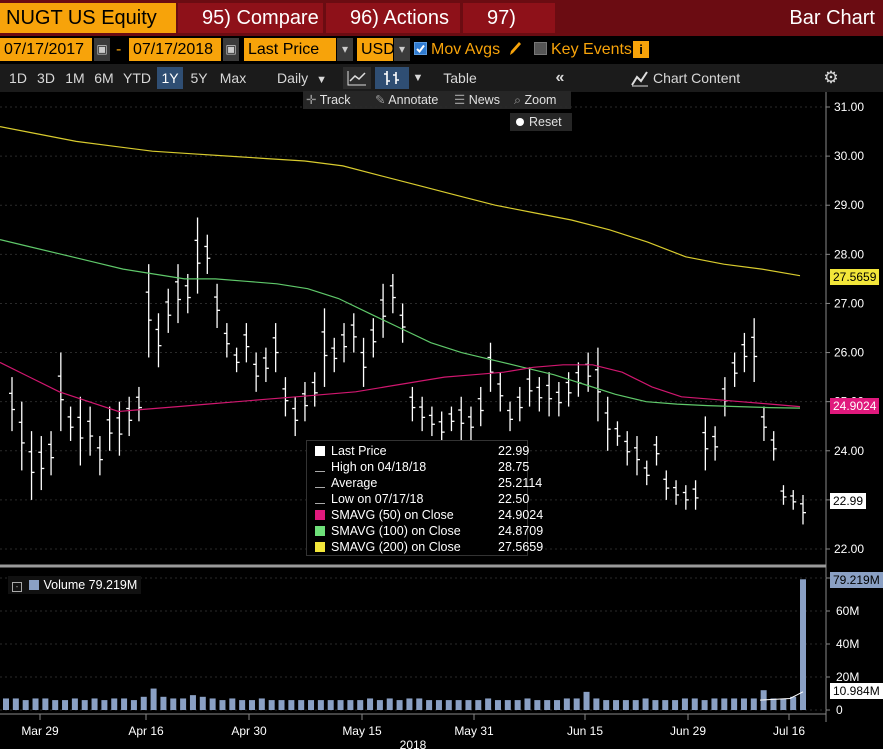 The width and height of the screenshot is (883, 749). Describe the element at coordinates (480, 100) in the screenshot. I see `news-button: ☰ News` at that location.